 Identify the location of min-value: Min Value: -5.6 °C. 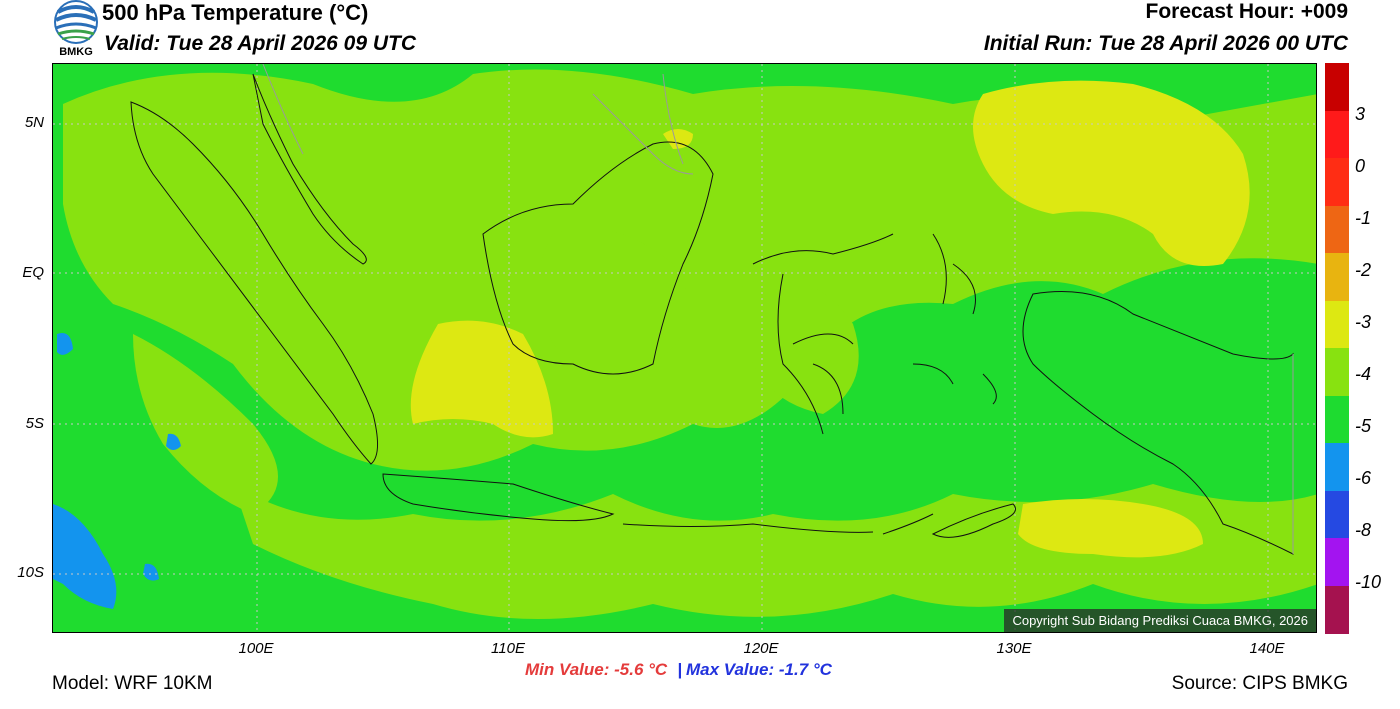
(596, 669).